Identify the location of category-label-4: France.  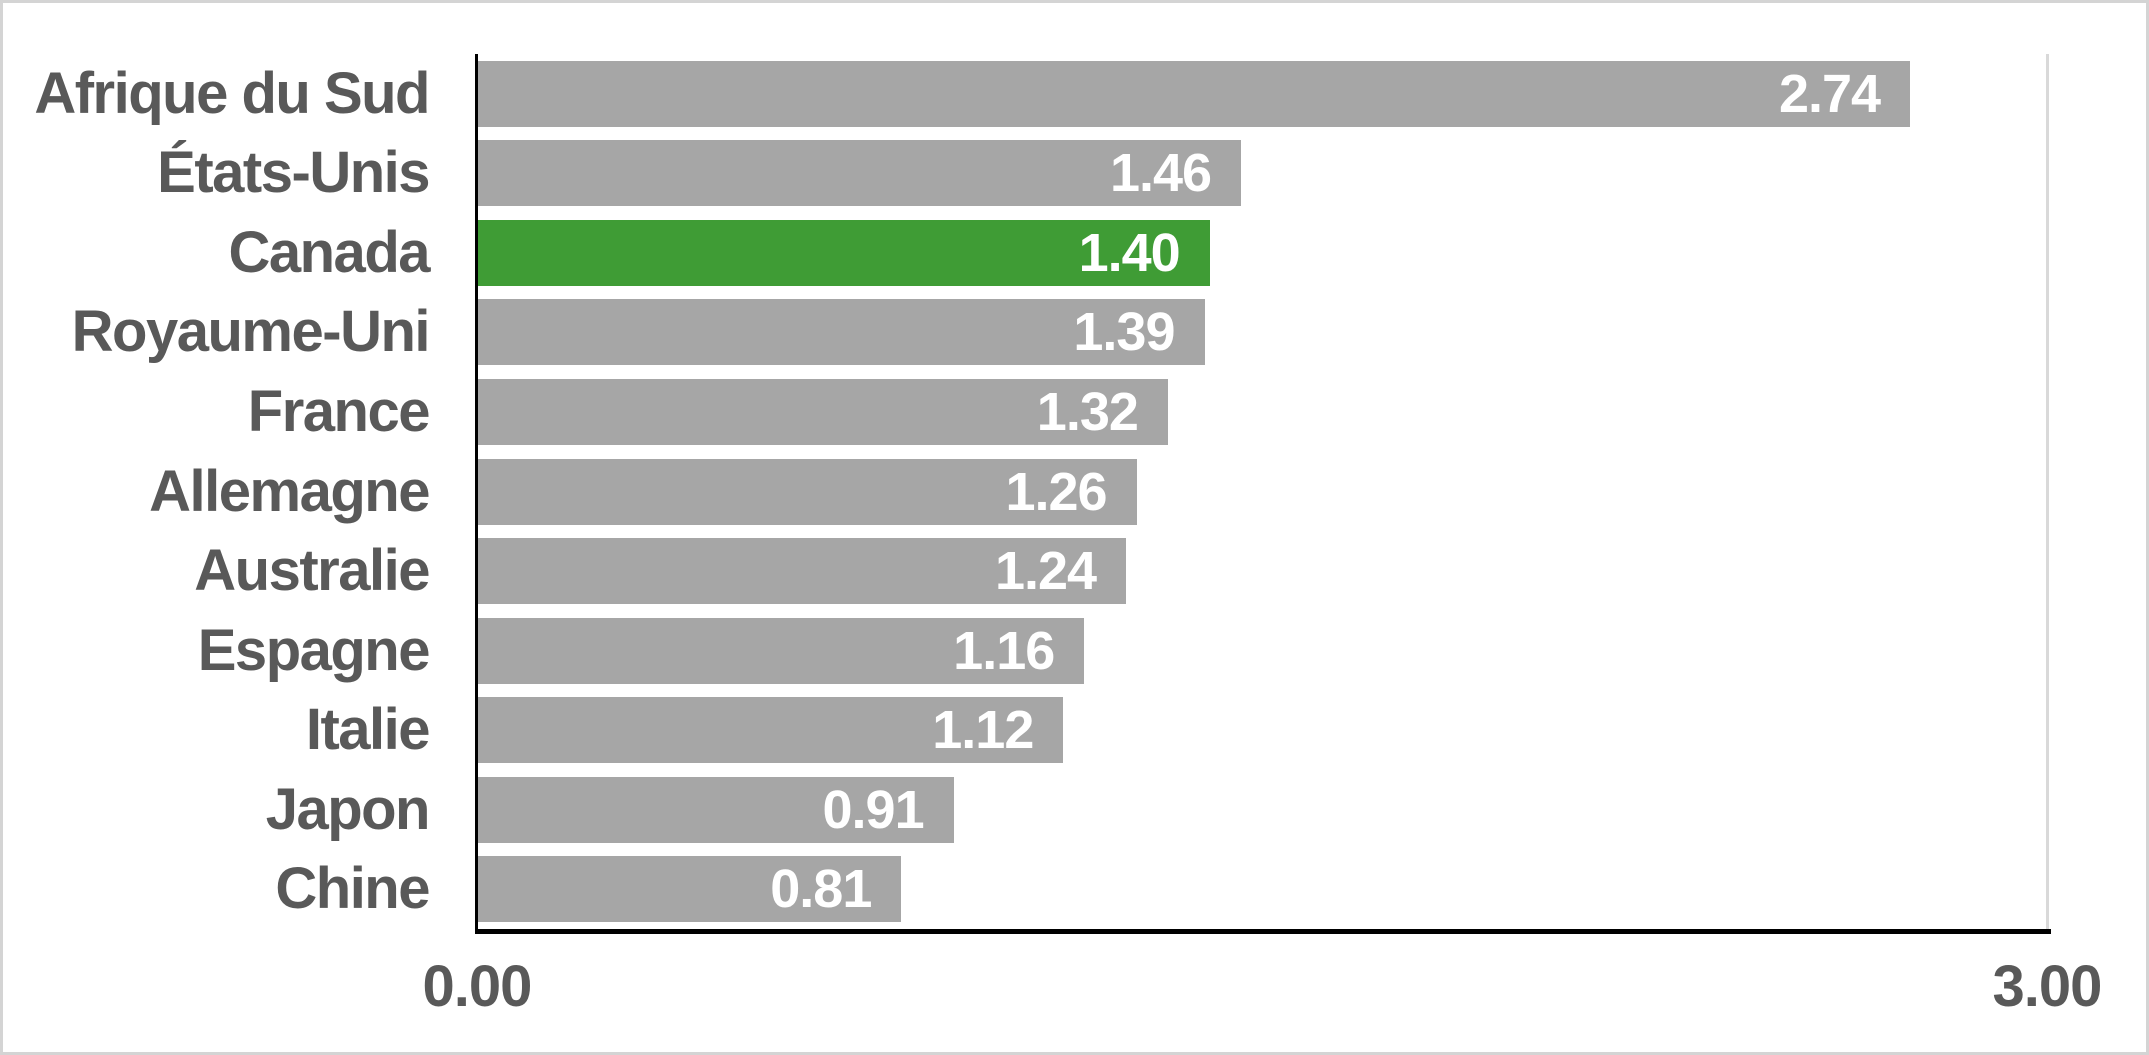
(339, 411).